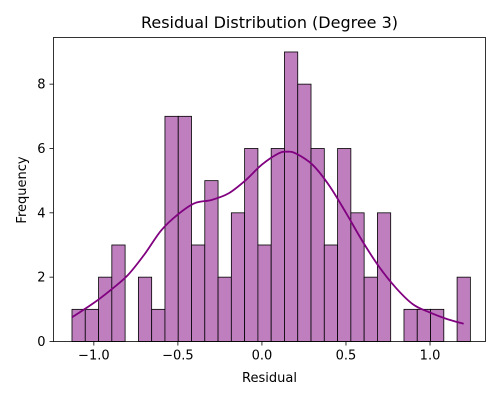  I want to click on x-axis-ticks: −1.0 −0.5 0.0 0.5 1.0, so click(259, 352).